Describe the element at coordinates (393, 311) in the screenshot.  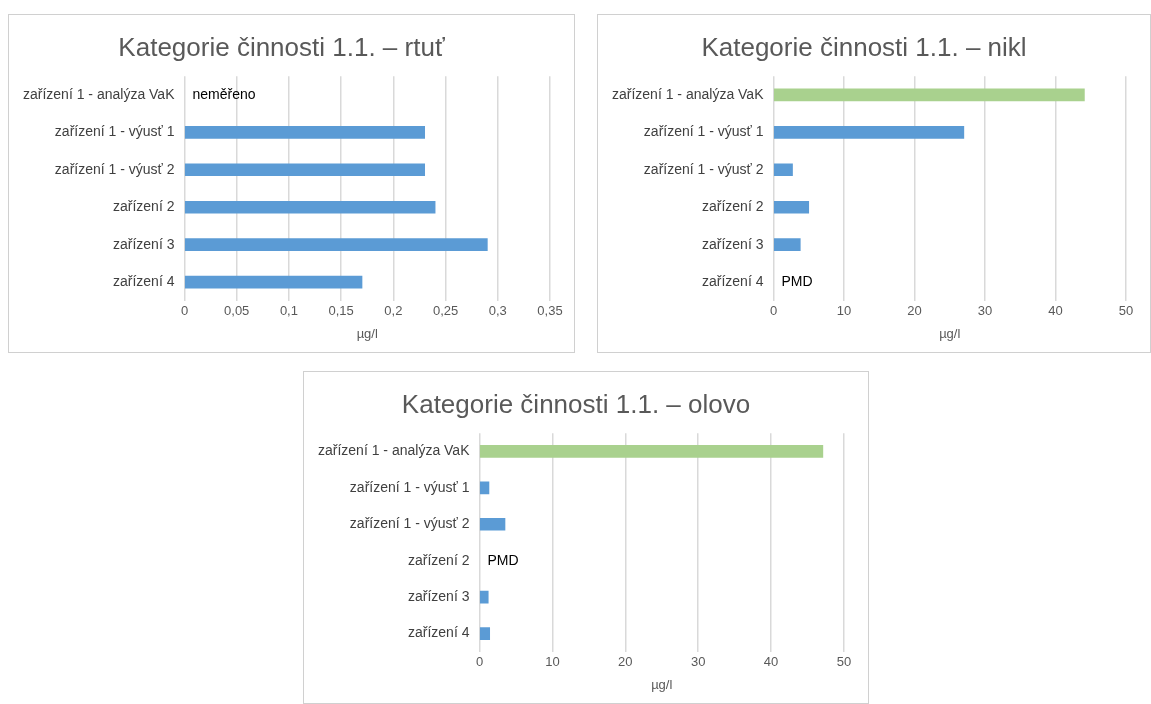
I see `x-tick-label: 0,2` at that location.